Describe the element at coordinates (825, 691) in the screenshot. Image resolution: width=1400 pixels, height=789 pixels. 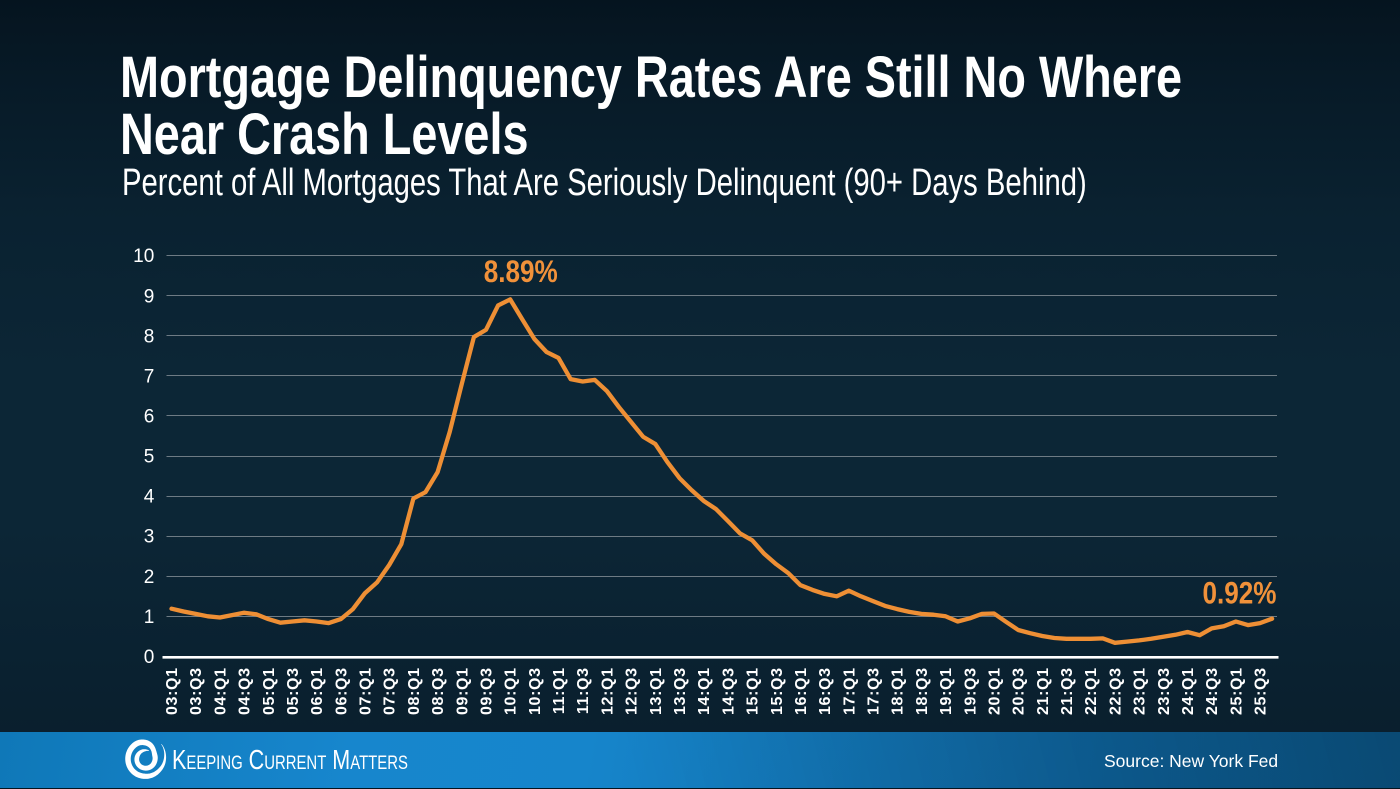
I see `svg-text: 16:Q3` at that location.